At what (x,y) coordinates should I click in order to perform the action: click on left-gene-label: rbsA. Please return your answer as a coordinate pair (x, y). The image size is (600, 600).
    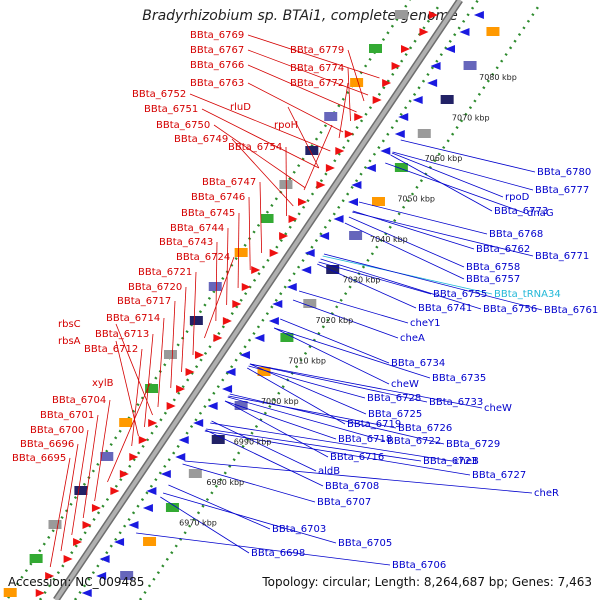
    Looking at the image, I should click on (69, 341).